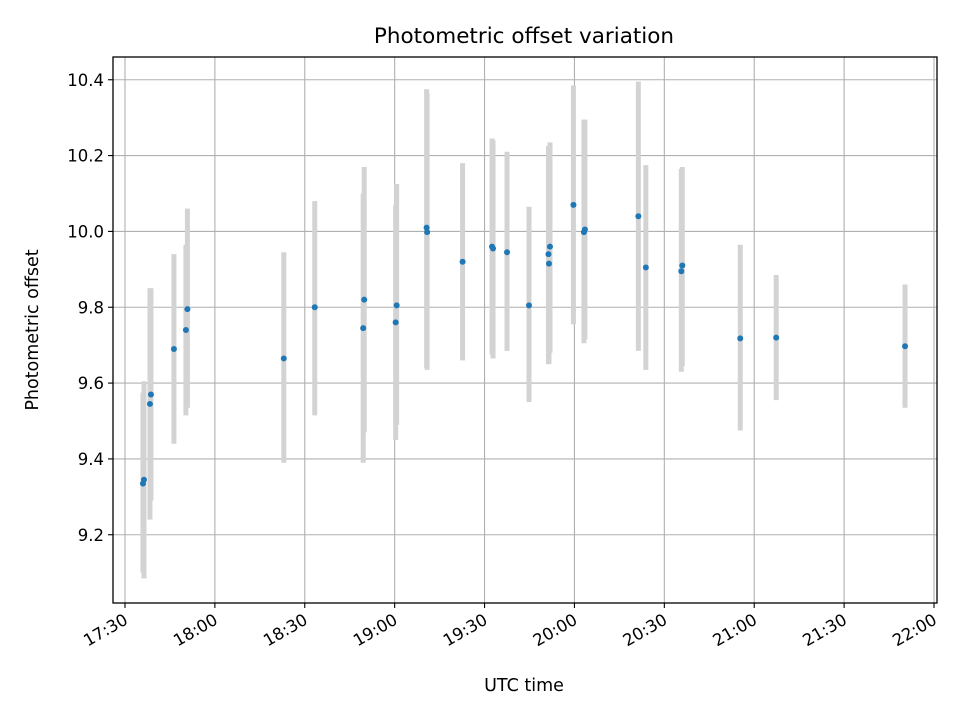  Describe the element at coordinates (285, 630) in the screenshot. I see `x-tick-label: 18:30` at that location.